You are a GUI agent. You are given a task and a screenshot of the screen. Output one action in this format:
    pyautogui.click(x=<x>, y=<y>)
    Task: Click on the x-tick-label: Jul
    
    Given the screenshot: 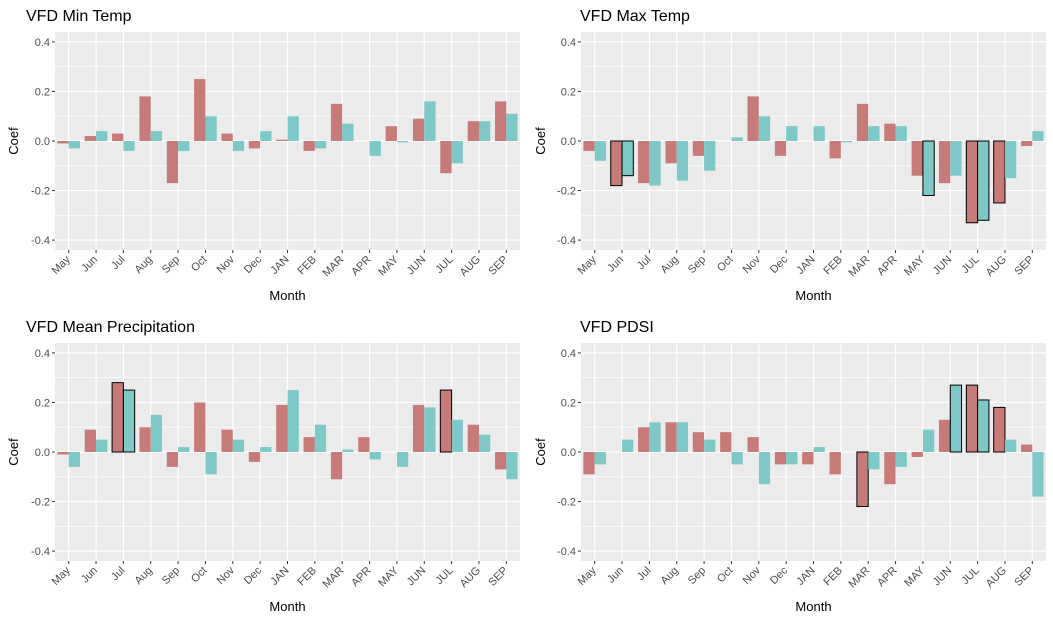 What is the action you would take?
    pyautogui.click(x=118, y=263)
    